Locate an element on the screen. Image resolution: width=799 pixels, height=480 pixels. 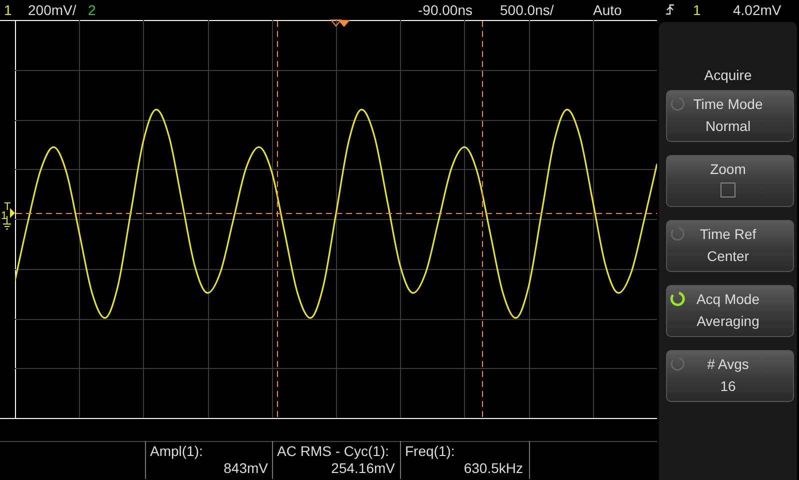
text: Acq Mode is located at coordinates (728, 299).